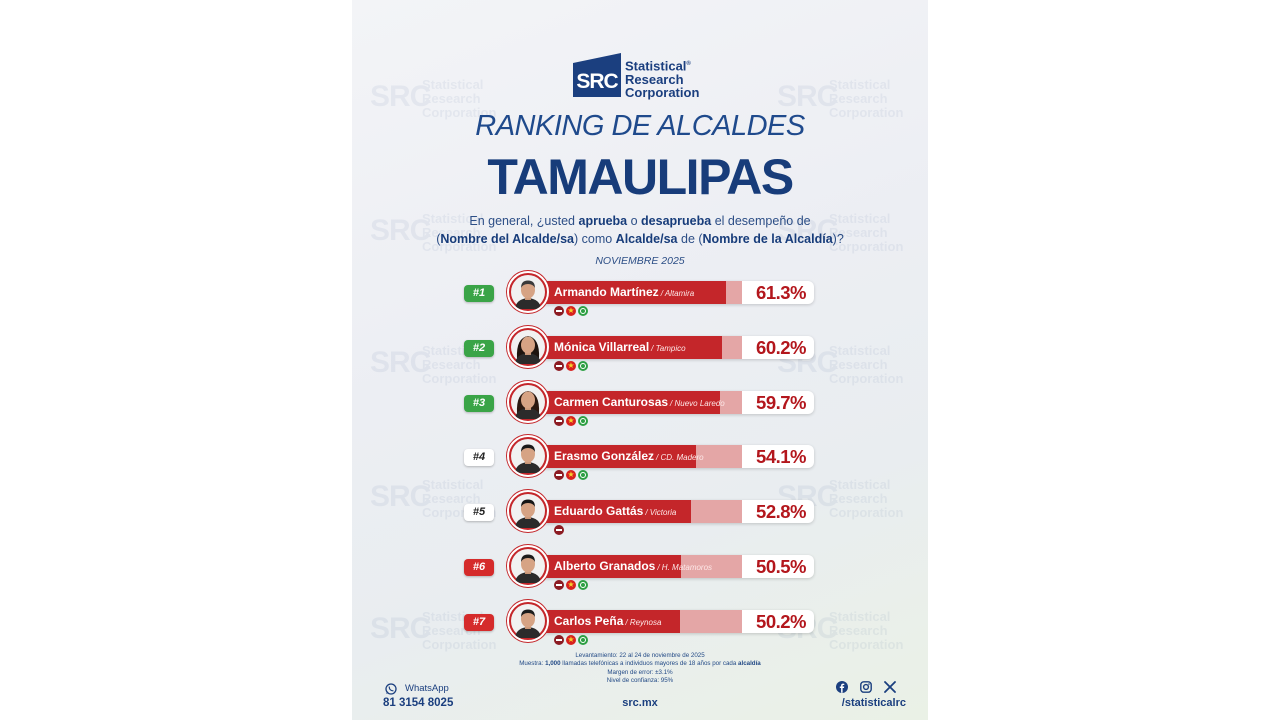 This screenshot has width=1280, height=720. I want to click on whatsapp-icon, so click(391, 689).